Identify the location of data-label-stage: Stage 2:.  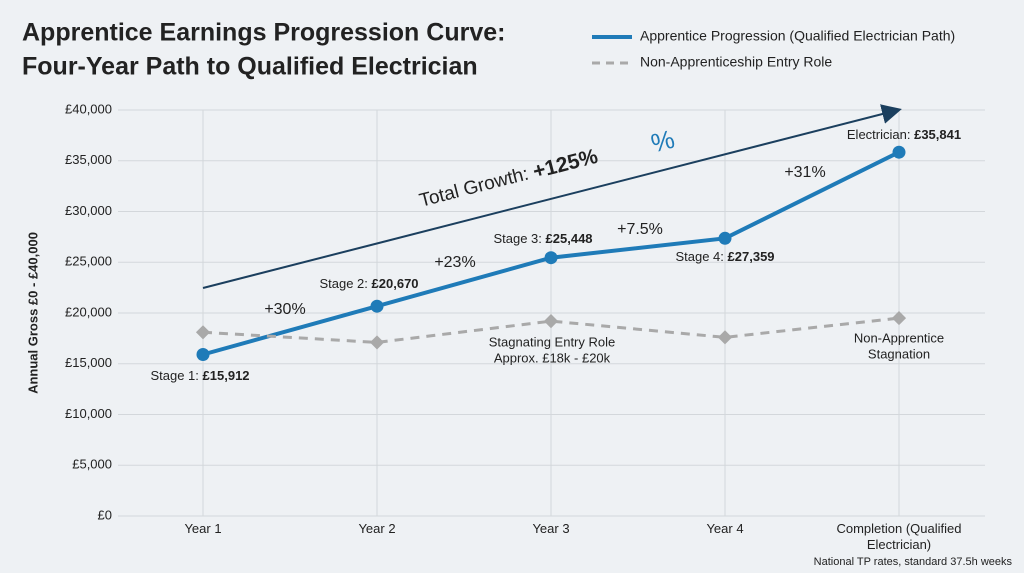
(343, 283).